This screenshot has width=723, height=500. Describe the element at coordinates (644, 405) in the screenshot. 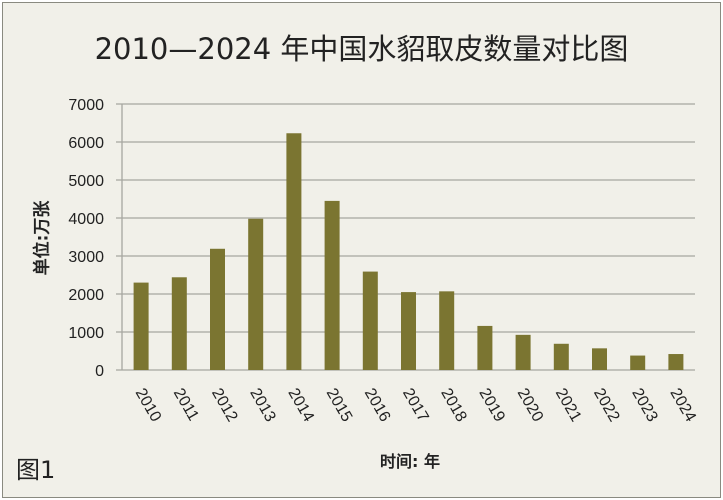

I see `x-tick-label: 2023` at that location.